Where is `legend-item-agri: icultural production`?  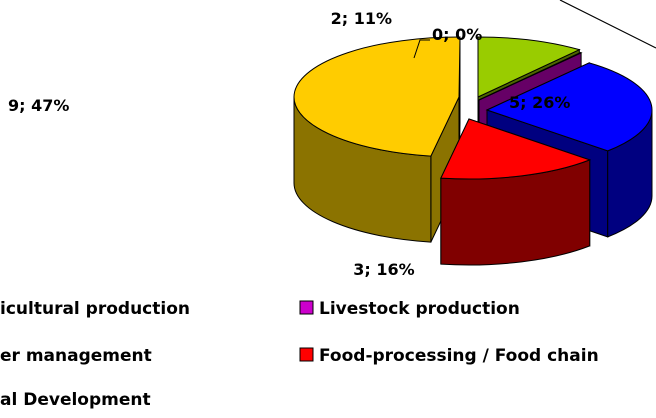
legend-item-agri: icultural production is located at coordinates (95, 309).